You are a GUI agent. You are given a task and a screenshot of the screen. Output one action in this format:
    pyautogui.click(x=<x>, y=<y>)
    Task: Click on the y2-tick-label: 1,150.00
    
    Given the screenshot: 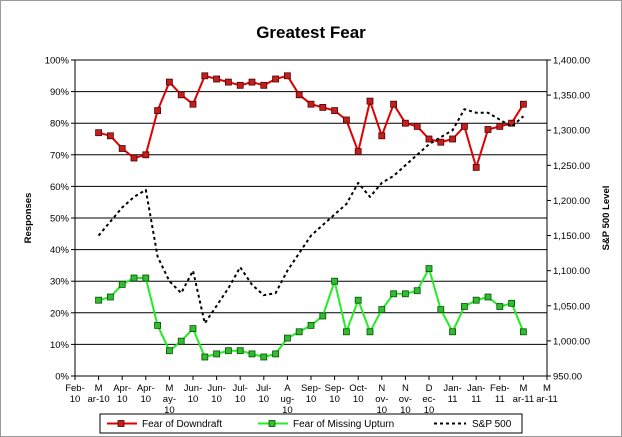 What is the action you would take?
    pyautogui.click(x=571, y=236)
    